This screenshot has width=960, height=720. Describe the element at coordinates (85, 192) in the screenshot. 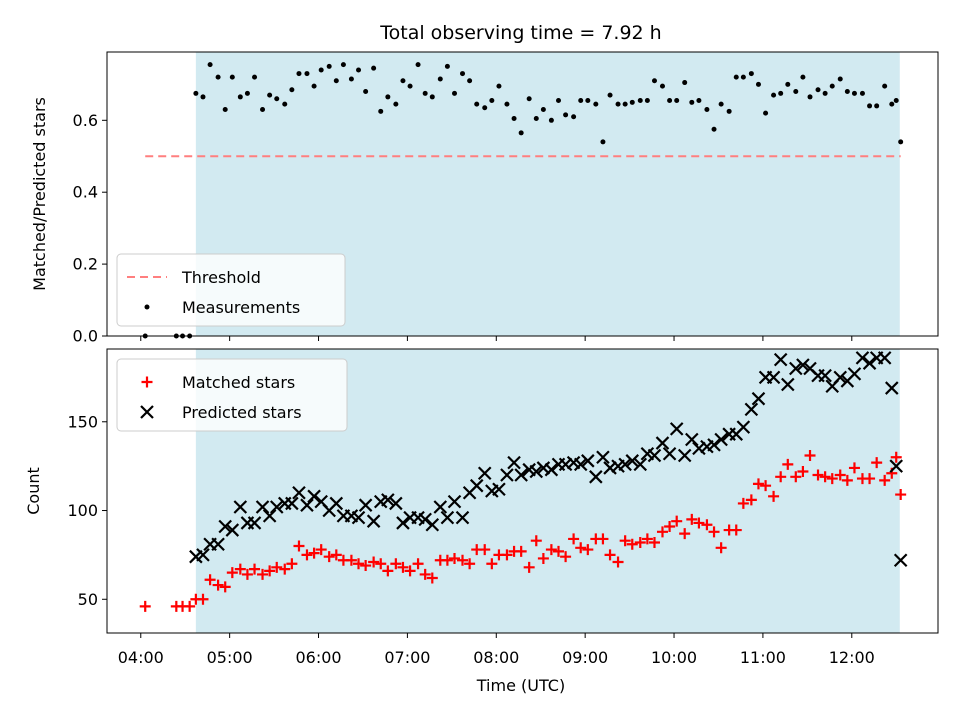

I see `y-tick-label: 0.4` at that location.